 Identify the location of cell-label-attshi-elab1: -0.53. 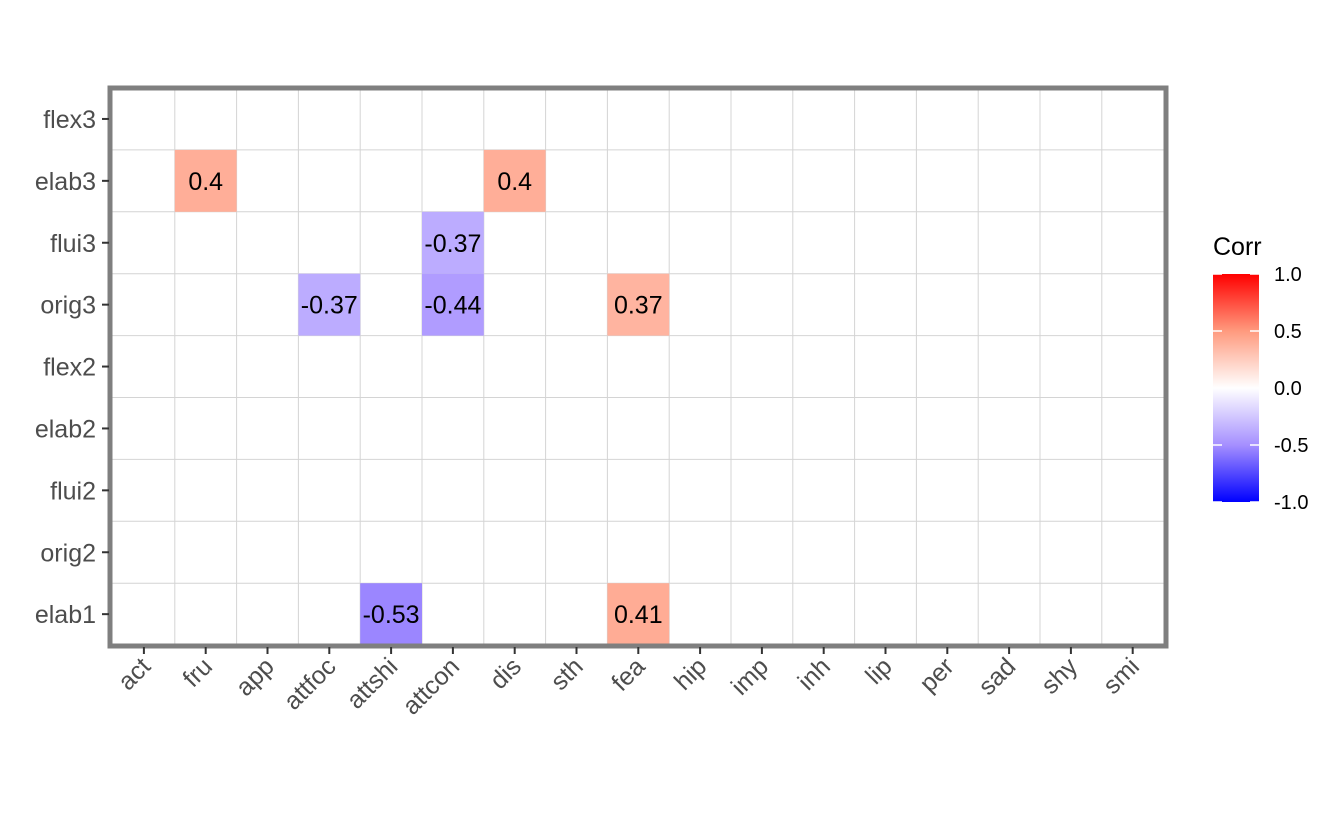
(391, 615).